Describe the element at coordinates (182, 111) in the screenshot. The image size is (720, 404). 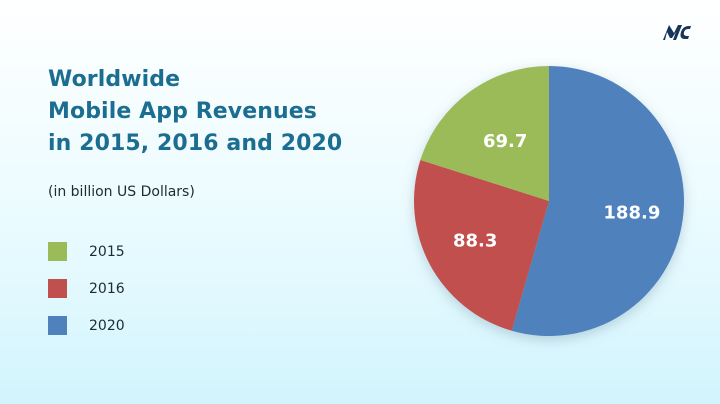
I see `title-line-2: Mobile App Revenues` at that location.